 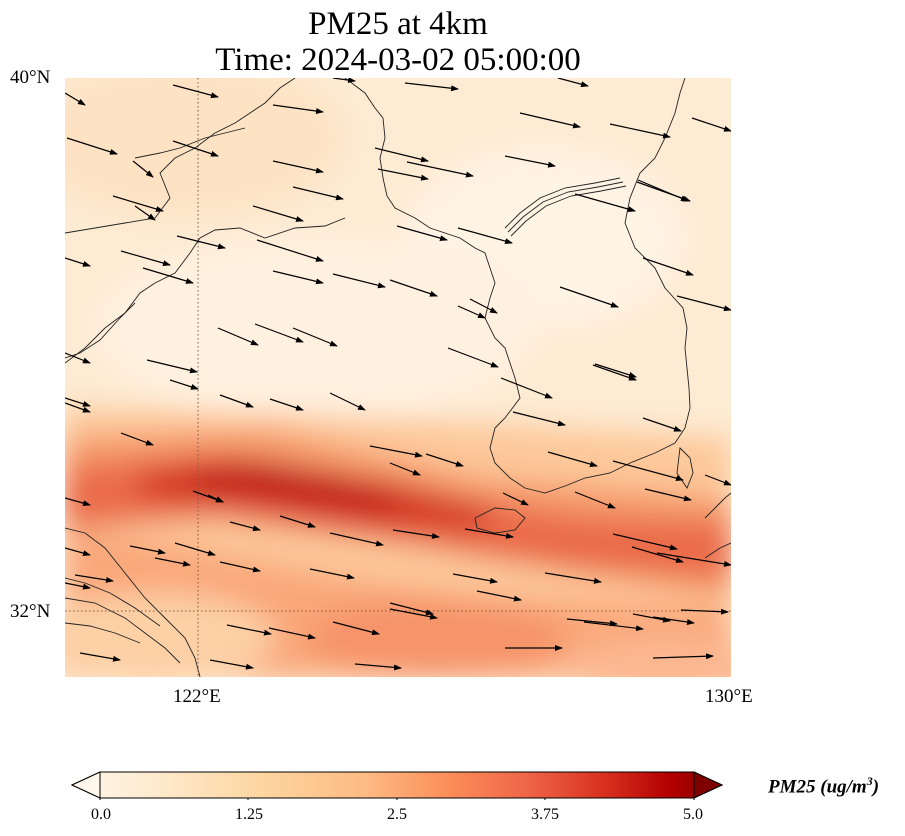 What do you see at coordinates (30, 611) in the screenshot?
I see `lat-label-32: 32°N` at bounding box center [30, 611].